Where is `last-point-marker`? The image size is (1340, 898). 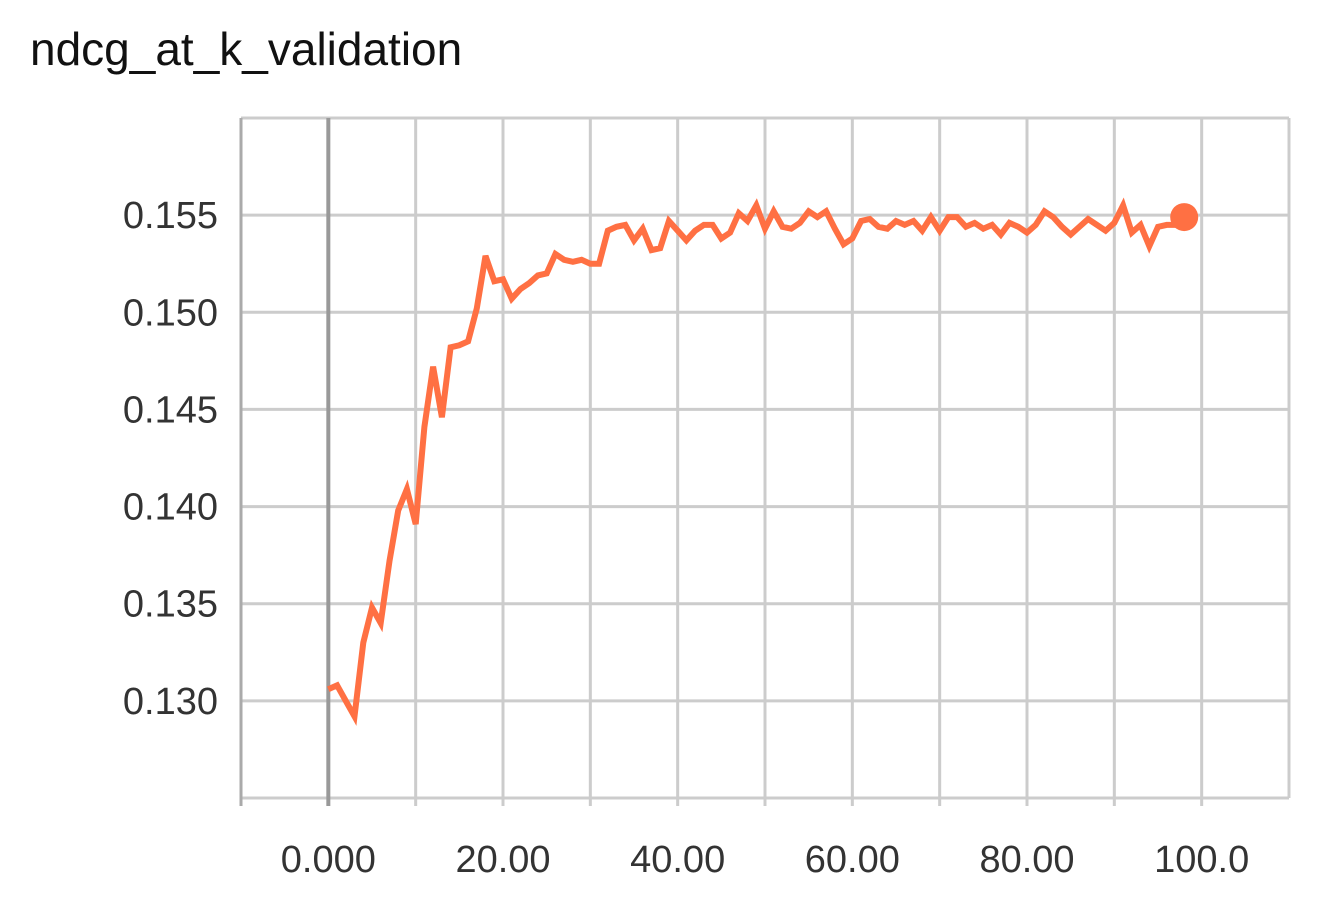
last-point-marker is located at coordinates (1184, 217).